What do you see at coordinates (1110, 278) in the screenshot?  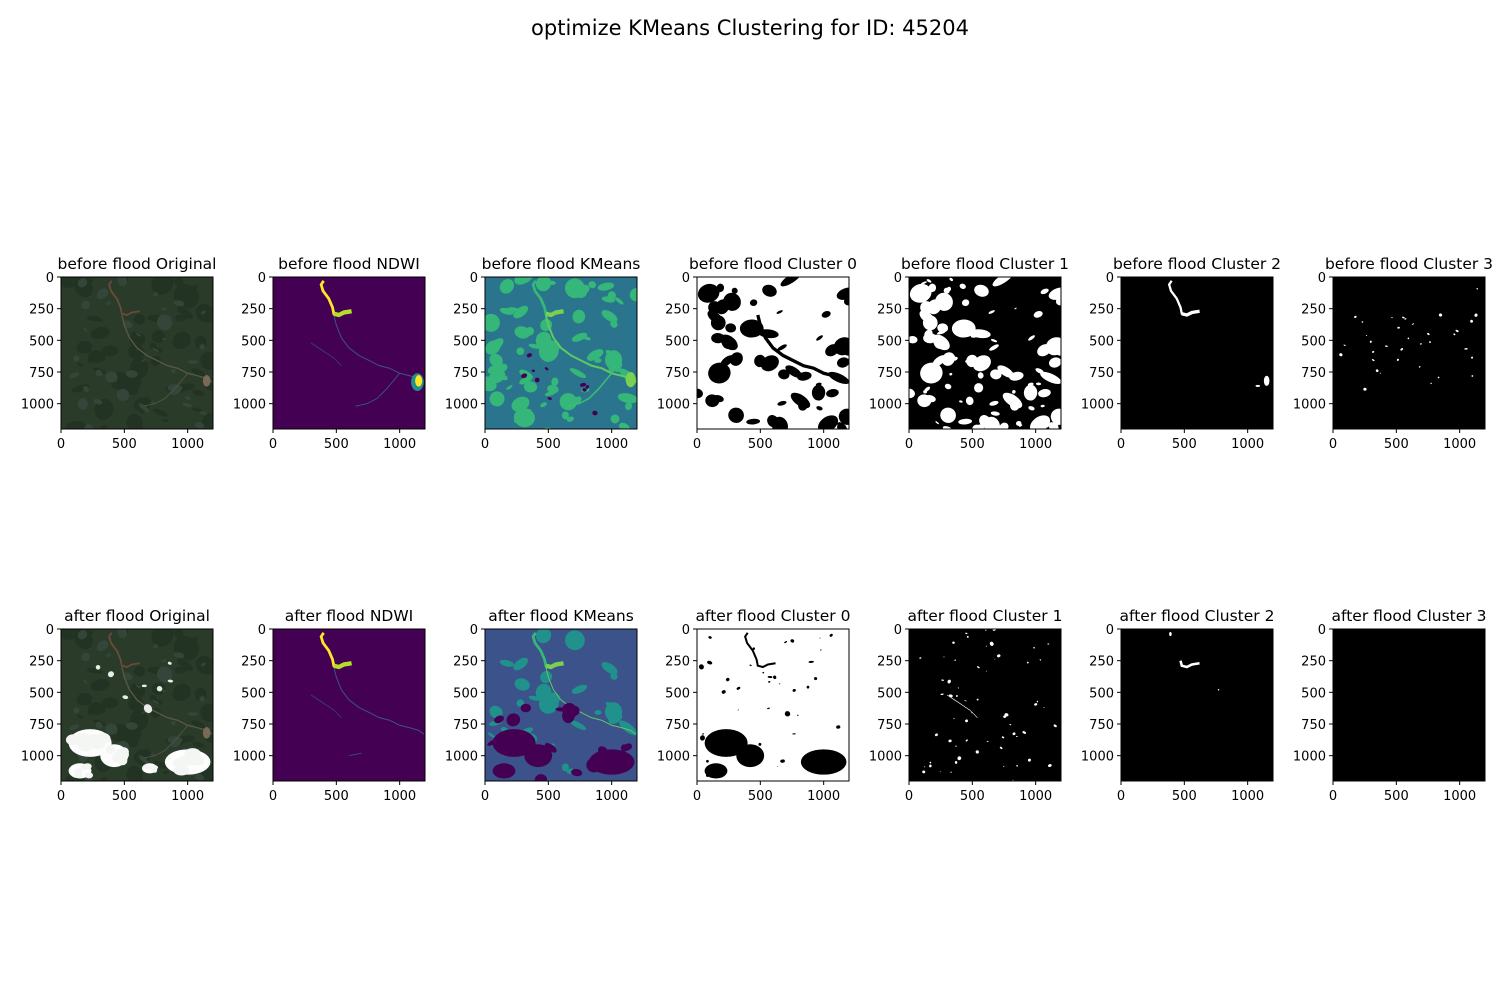 I see `y-tick-label: 0` at bounding box center [1110, 278].